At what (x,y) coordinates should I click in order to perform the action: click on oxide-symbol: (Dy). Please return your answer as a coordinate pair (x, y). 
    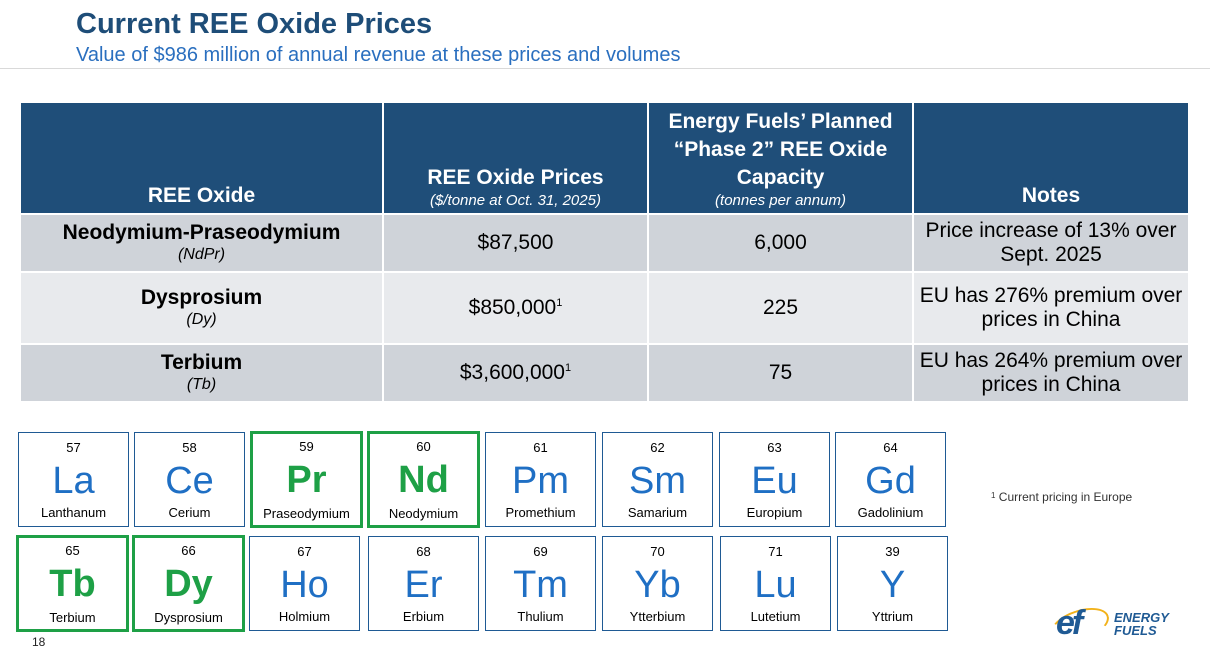
    Looking at the image, I should click on (201, 319).